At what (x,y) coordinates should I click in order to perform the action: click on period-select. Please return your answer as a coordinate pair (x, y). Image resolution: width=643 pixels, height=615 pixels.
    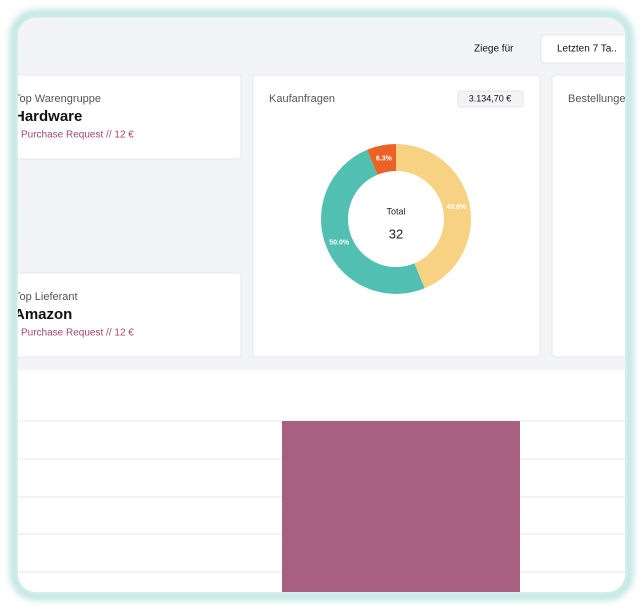
    Looking at the image, I should click on (588, 49).